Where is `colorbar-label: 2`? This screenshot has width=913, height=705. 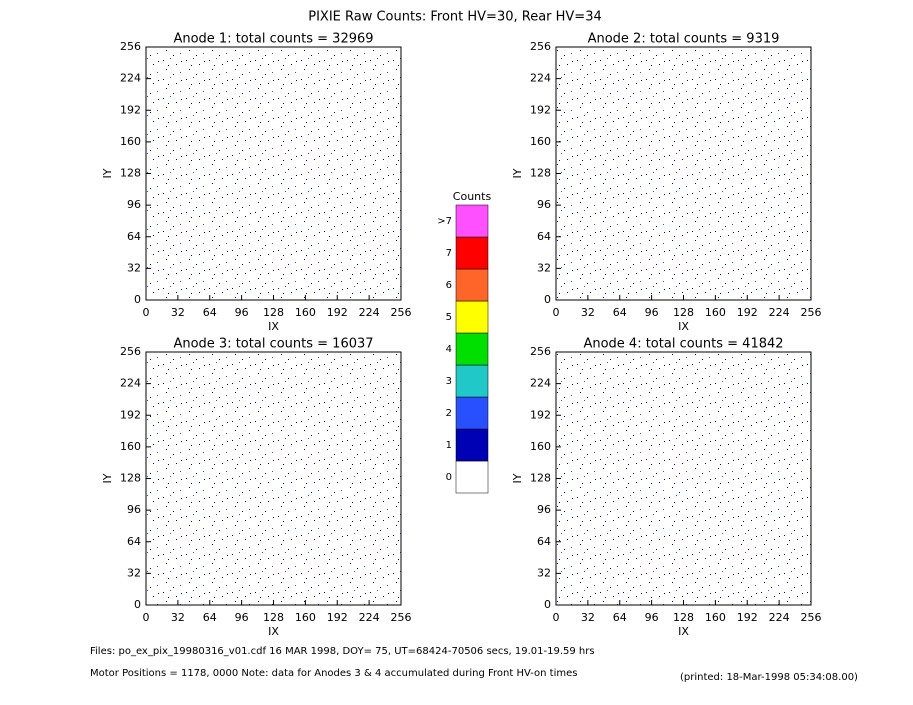 colorbar-label: 2 is located at coordinates (449, 413).